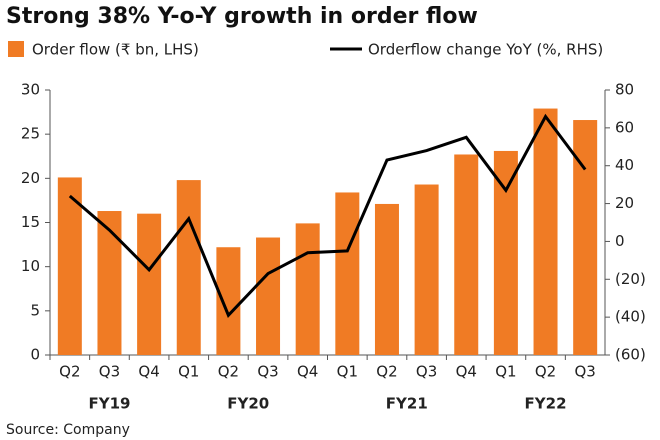 This screenshot has height=440, width=660. What do you see at coordinates (30, 178) in the screenshot?
I see `y-tick-label: 20` at bounding box center [30, 178].